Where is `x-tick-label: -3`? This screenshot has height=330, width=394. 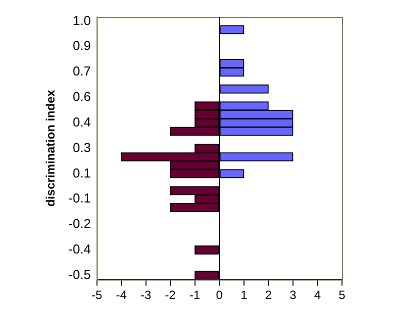 x-tick-label: -3 is located at coordinates (146, 295).